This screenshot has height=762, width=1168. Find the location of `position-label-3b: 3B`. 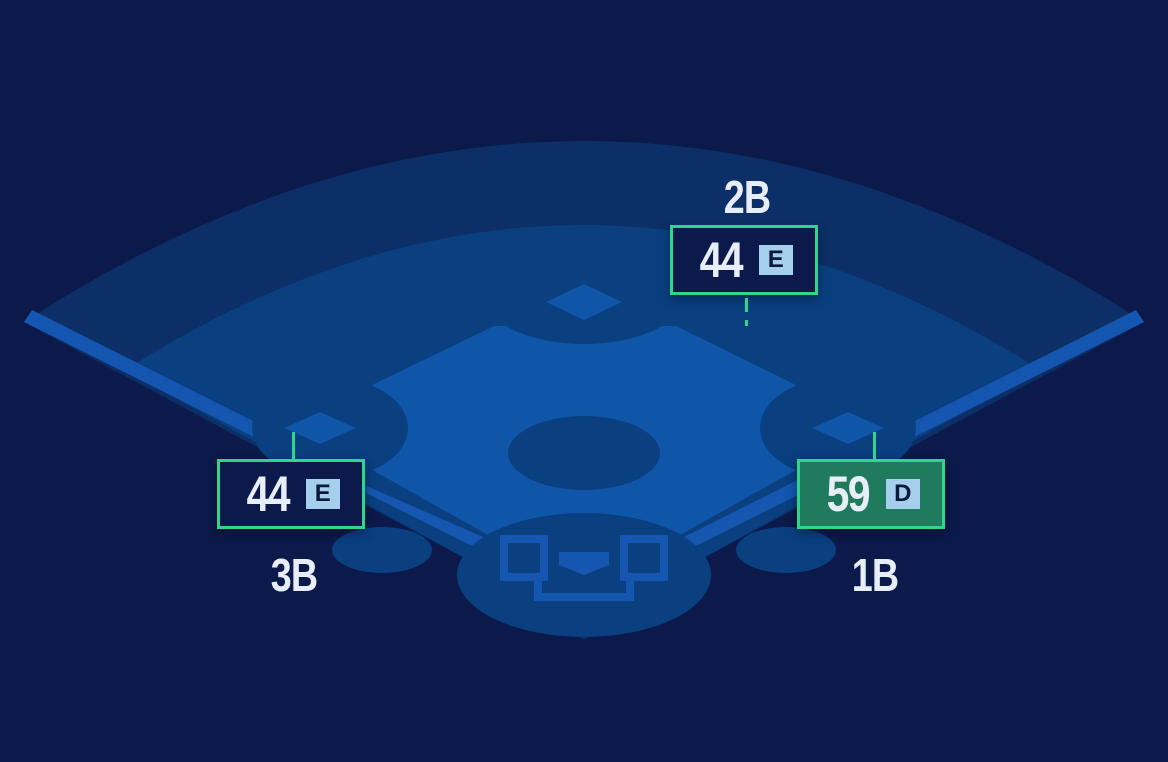

position-label-3b: 3B is located at coordinates (294, 575).